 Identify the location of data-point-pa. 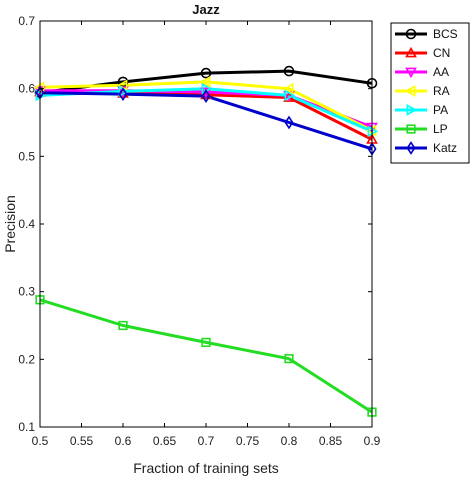
(290, 95).